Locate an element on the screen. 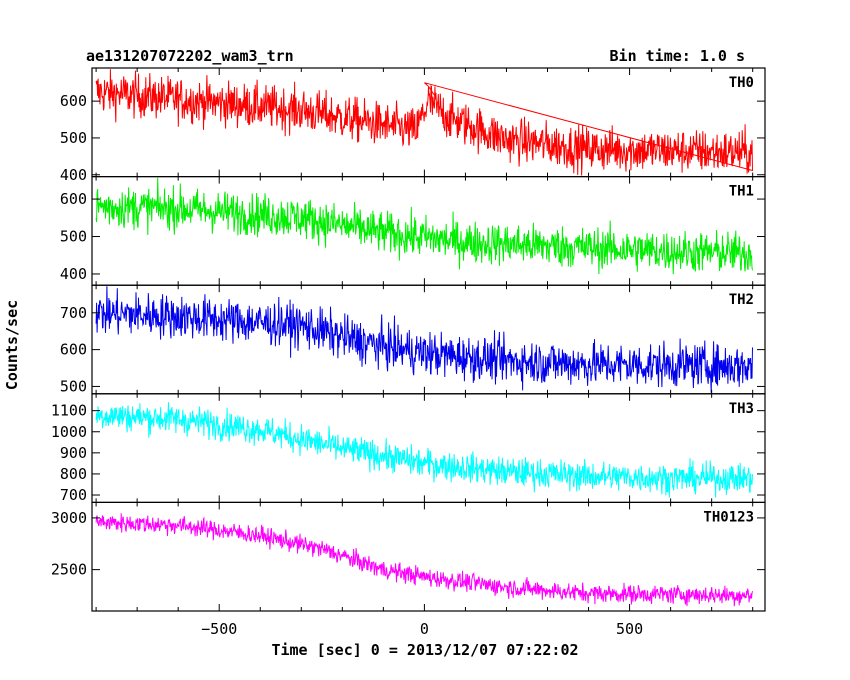  series-line-th2 is located at coordinates (424, 339).